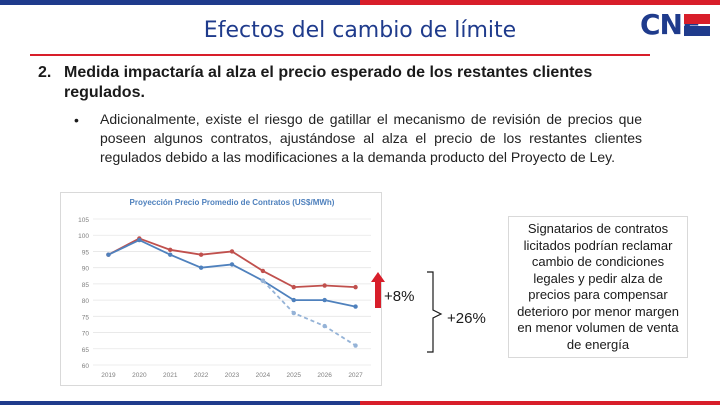  Describe the element at coordinates (86, 334) in the screenshot. I see `y-tick-label: 70` at that location.